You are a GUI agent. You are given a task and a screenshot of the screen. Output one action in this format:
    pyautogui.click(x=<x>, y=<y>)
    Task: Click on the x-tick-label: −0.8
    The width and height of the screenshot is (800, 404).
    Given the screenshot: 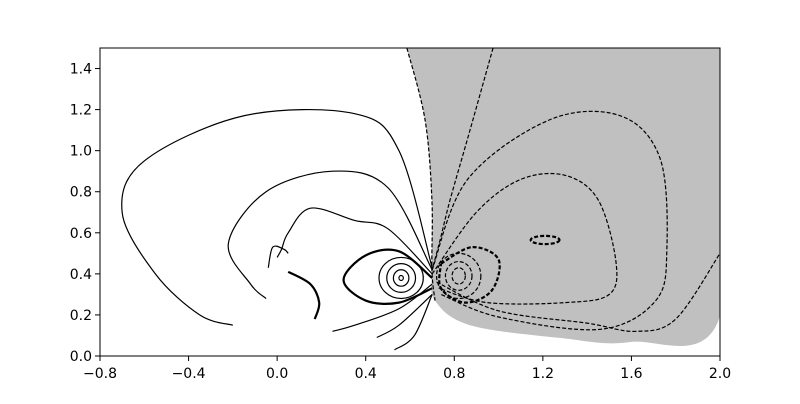 What is the action you would take?
    pyautogui.click(x=100, y=374)
    